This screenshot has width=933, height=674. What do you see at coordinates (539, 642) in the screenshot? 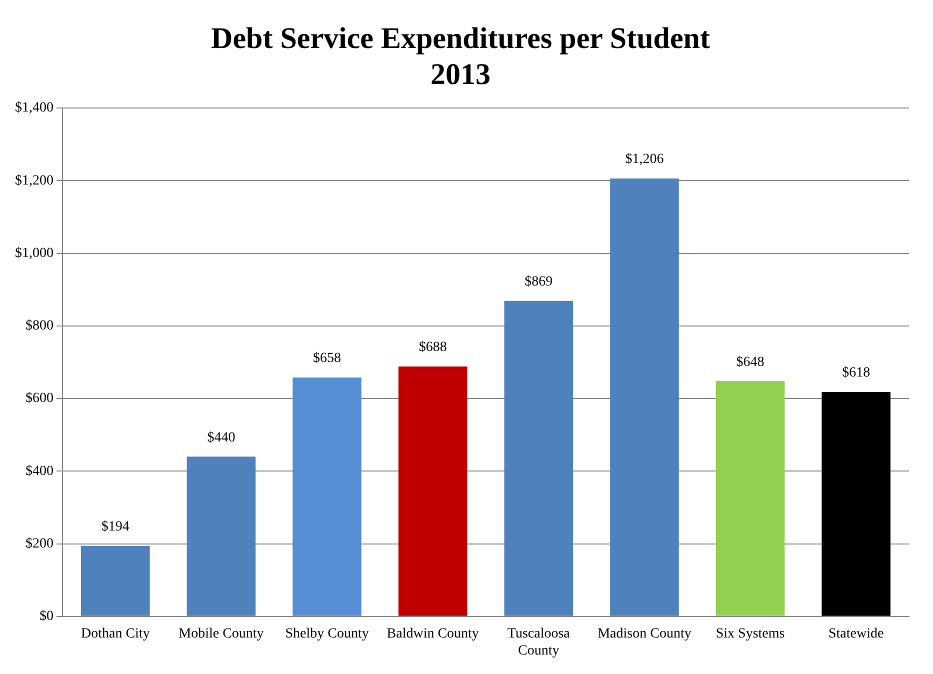
I see `x-tick-label: Tuscaloosa County` at bounding box center [539, 642].